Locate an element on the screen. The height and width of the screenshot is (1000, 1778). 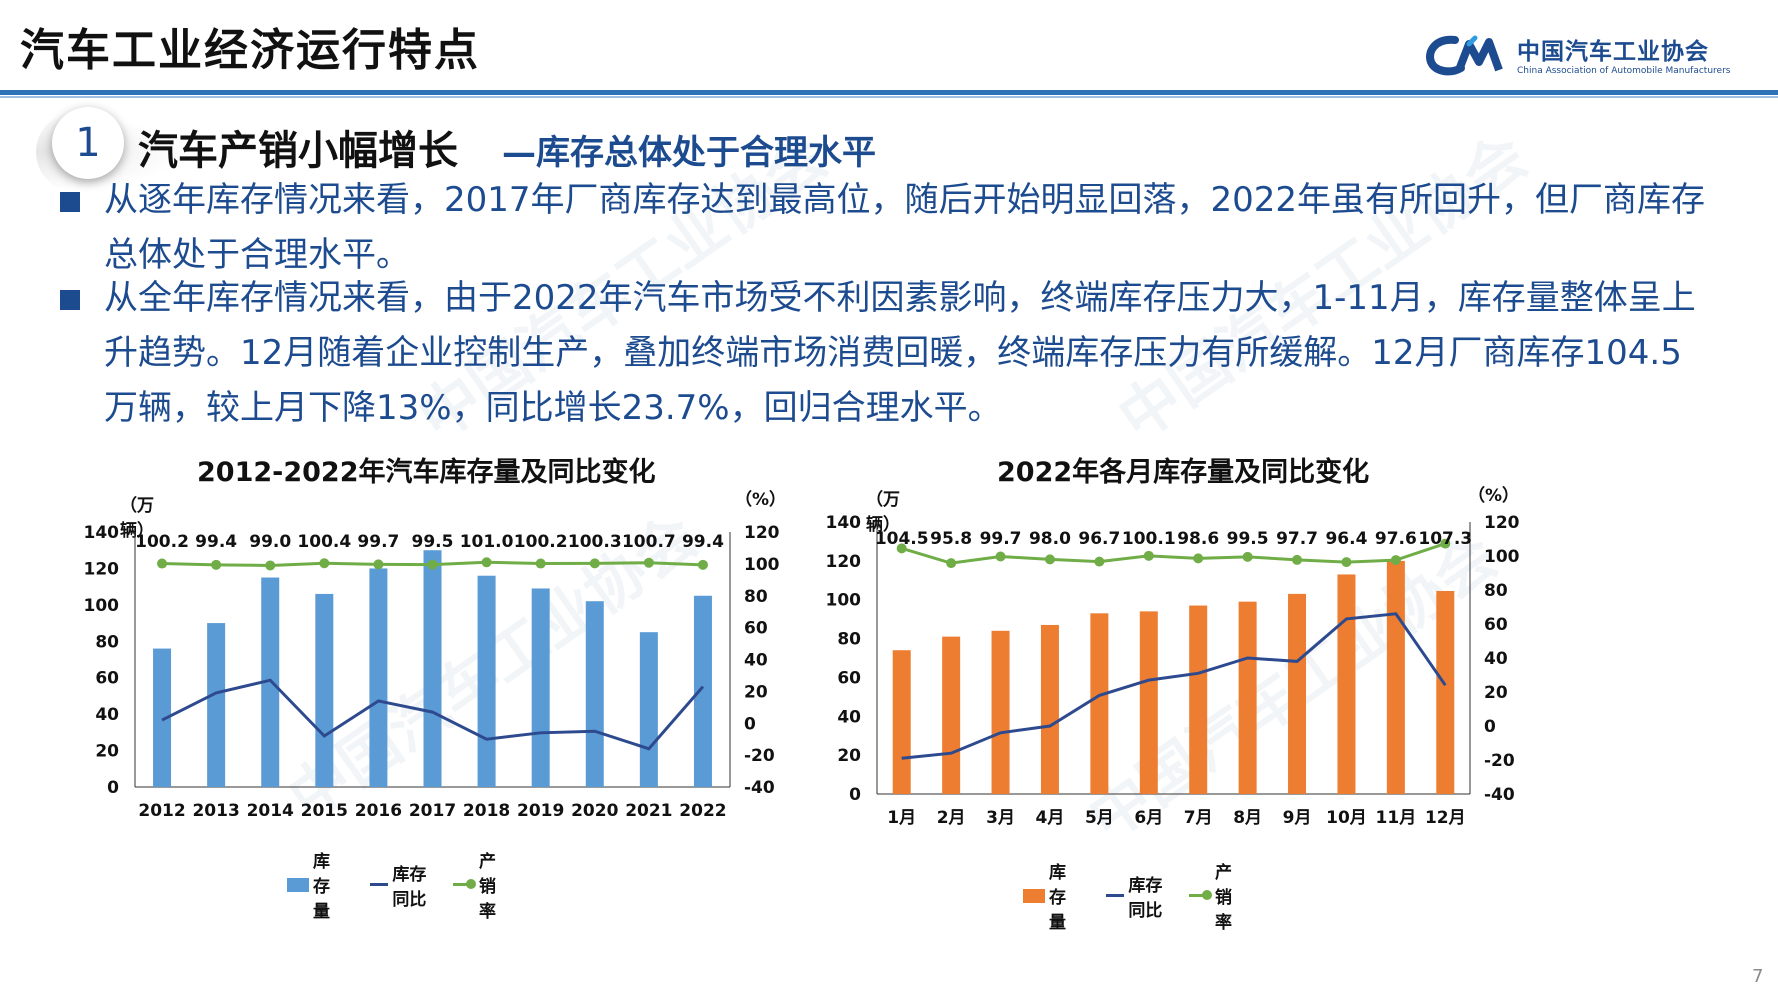
y-tick-label-left: 80 is located at coordinates (107, 642).